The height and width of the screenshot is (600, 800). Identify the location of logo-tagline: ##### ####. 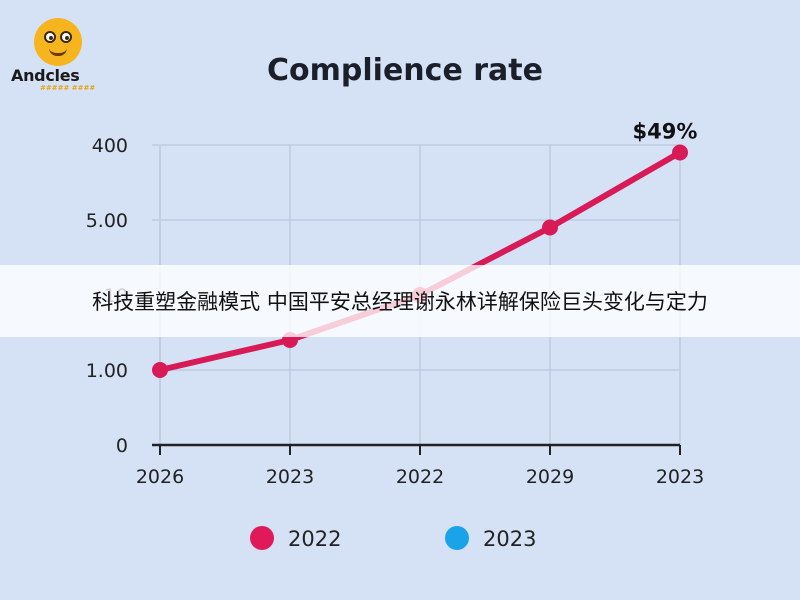
(68, 88).